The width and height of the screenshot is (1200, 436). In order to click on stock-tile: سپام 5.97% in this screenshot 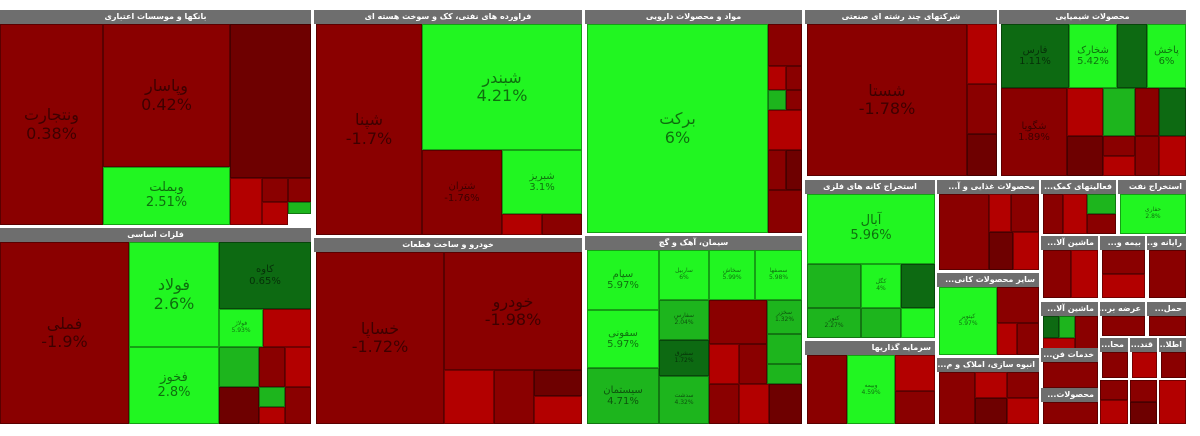, I will do `click(623, 280)`.